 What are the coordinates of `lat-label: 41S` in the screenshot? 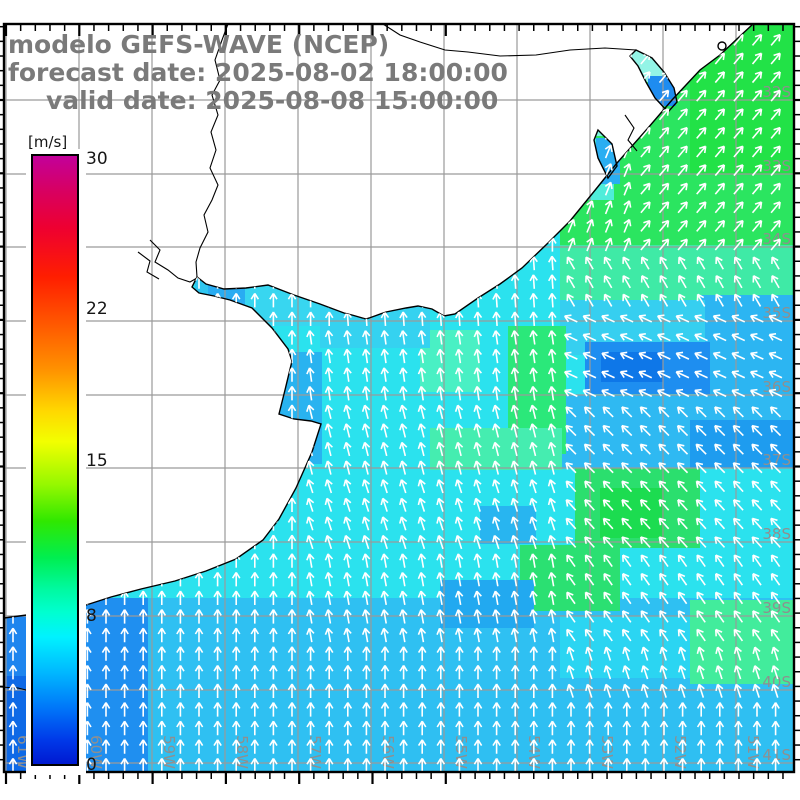 It's located at (776, 755).